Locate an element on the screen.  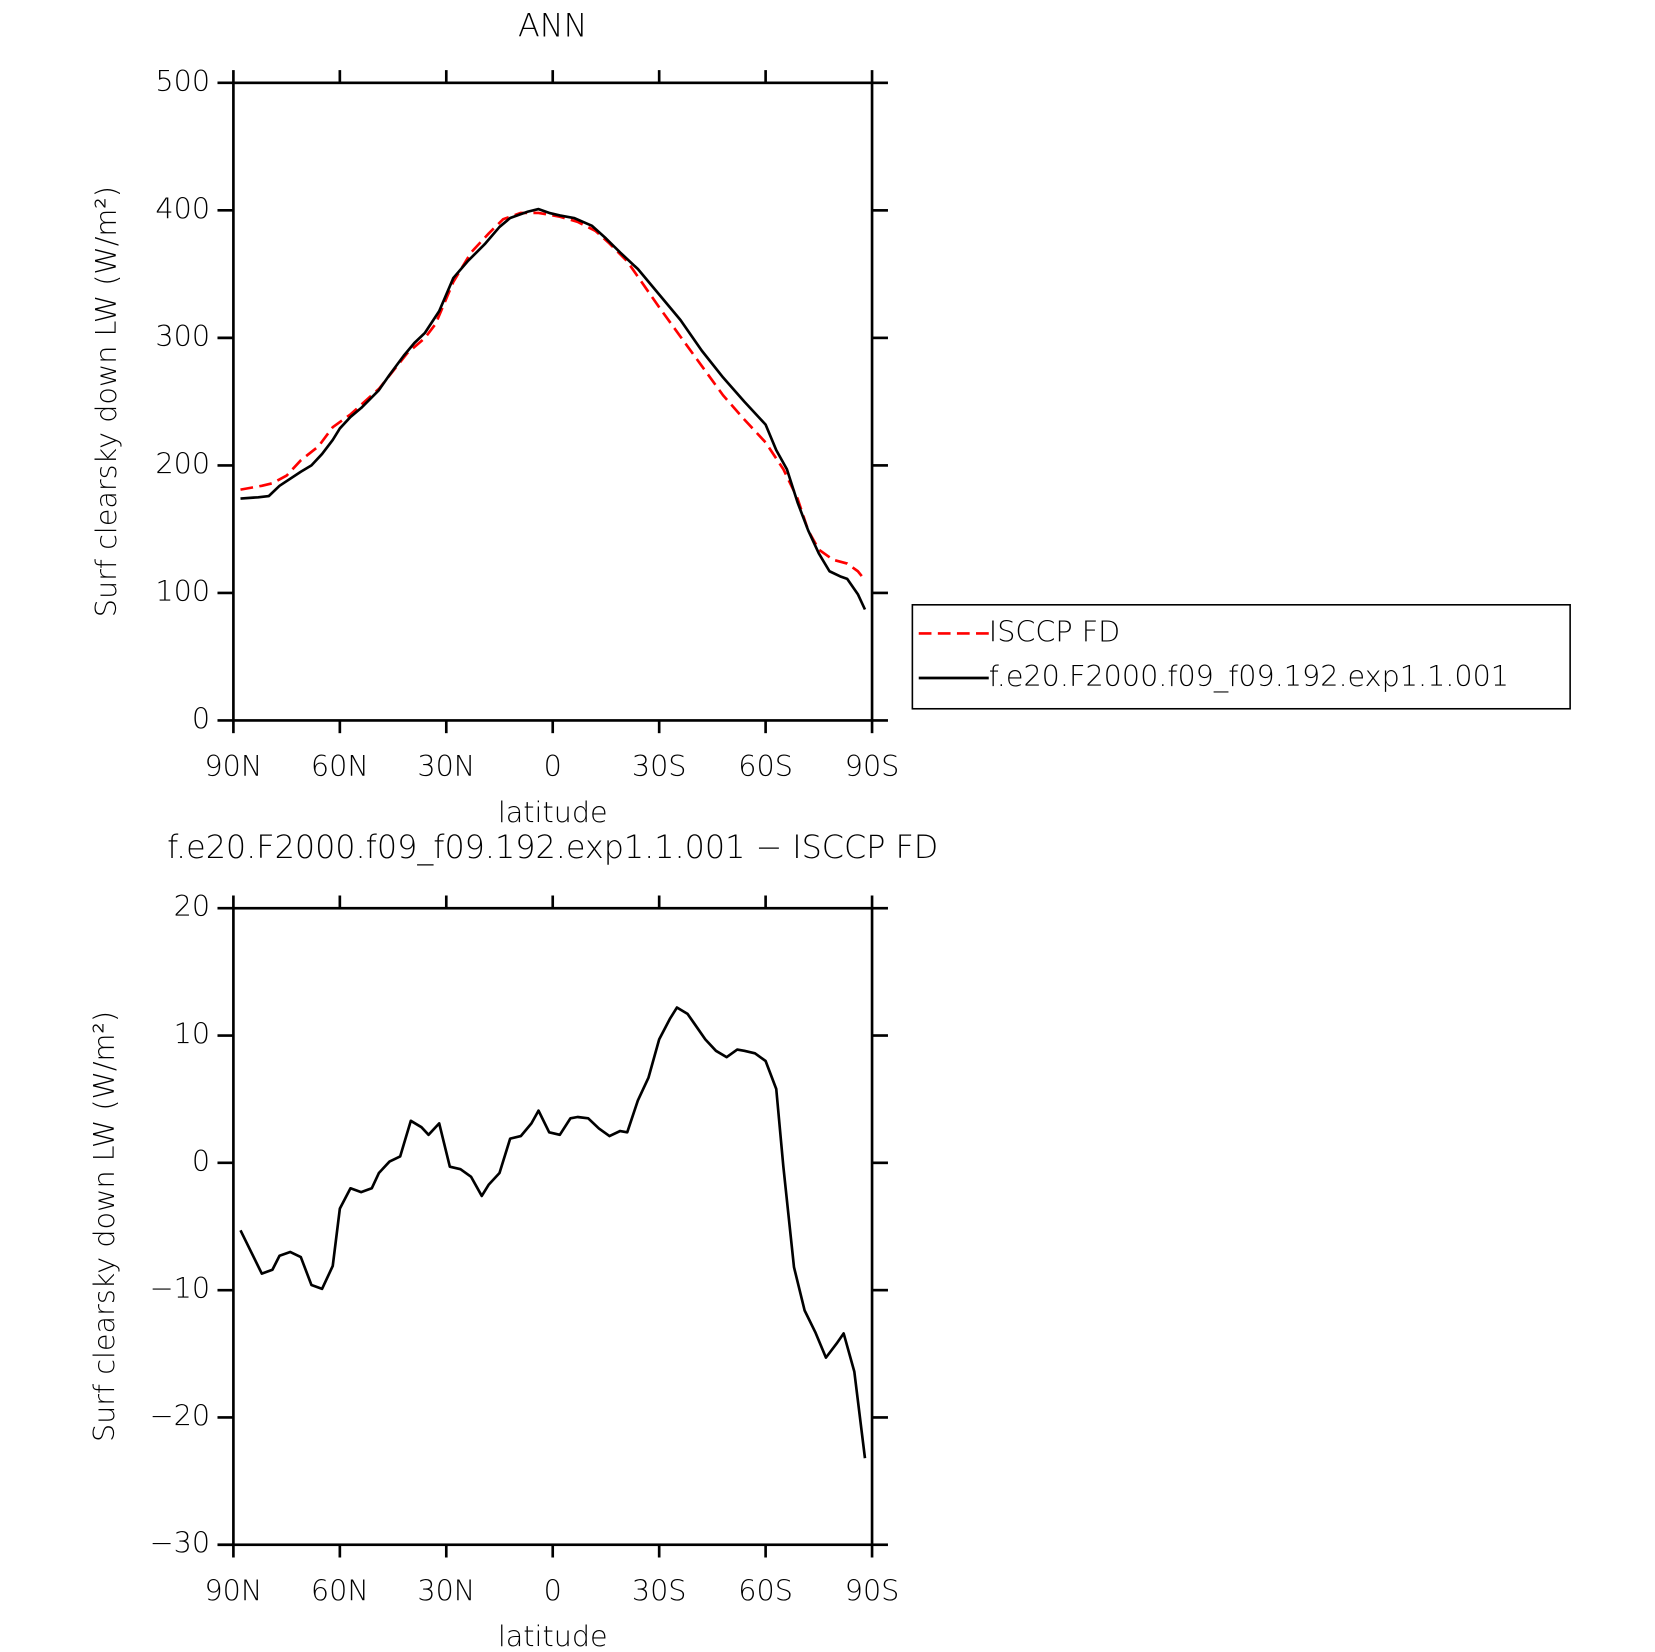
y-tick-label: 500 is located at coordinates (182, 81).